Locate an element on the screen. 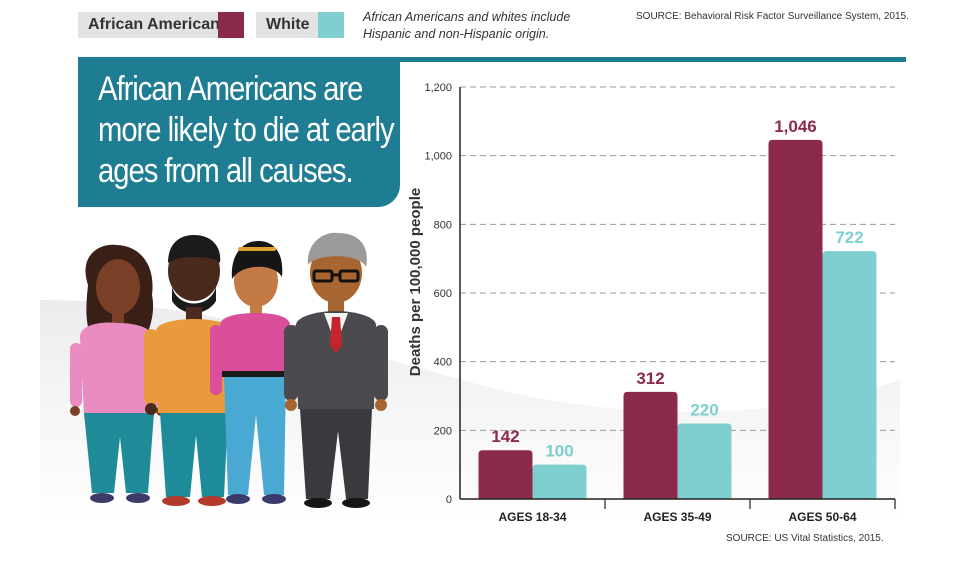 The width and height of the screenshot is (960, 565). y-tick-label: 1,200 is located at coordinates (438, 88).